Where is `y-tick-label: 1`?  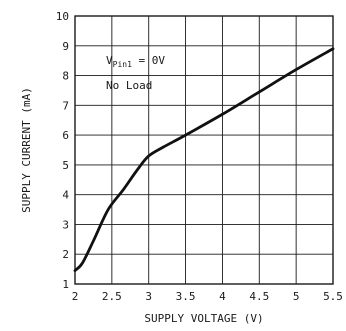 y-tick-label: 1 is located at coordinates (65, 284).